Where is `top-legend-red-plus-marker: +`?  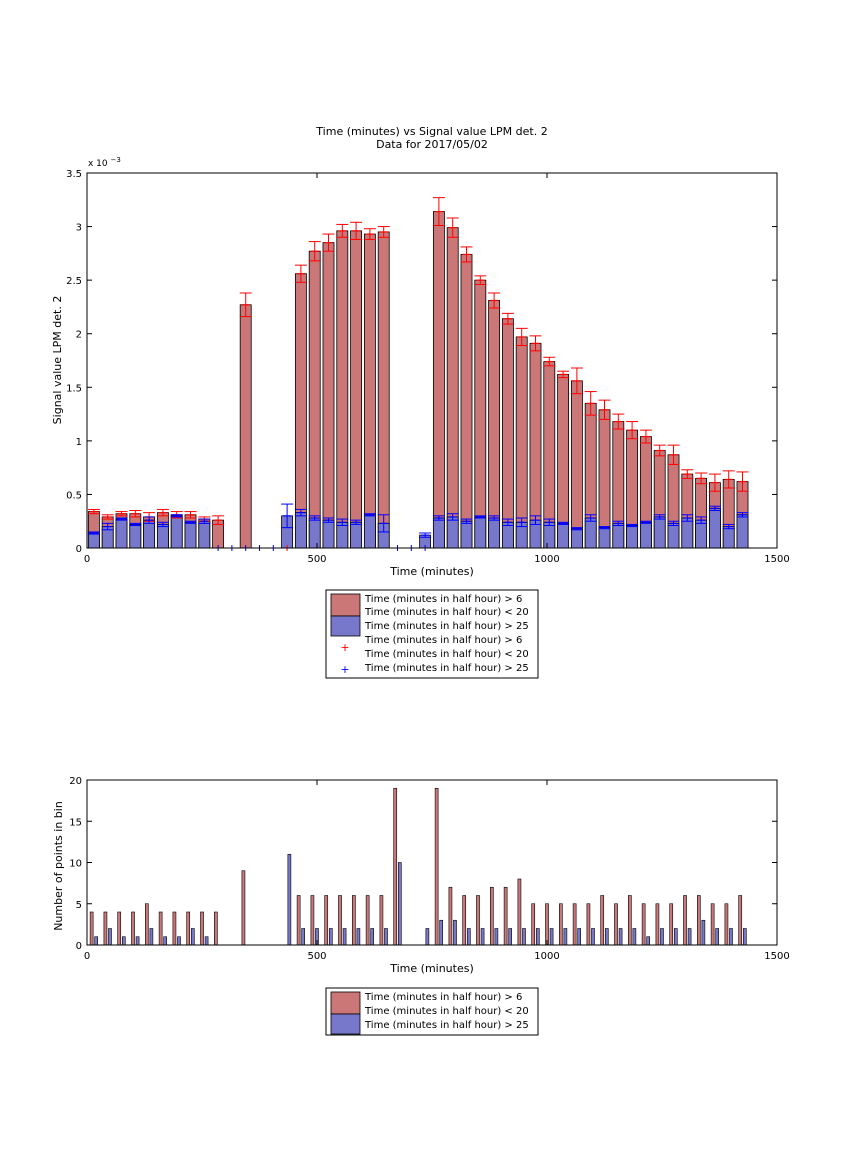
top-legend-red-plus-marker: + is located at coordinates (344, 647).